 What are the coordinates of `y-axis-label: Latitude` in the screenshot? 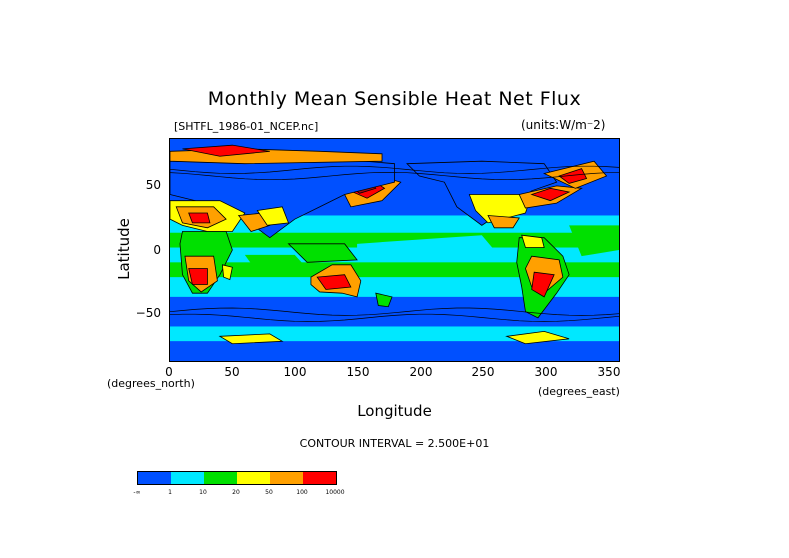 It's located at (124, 249).